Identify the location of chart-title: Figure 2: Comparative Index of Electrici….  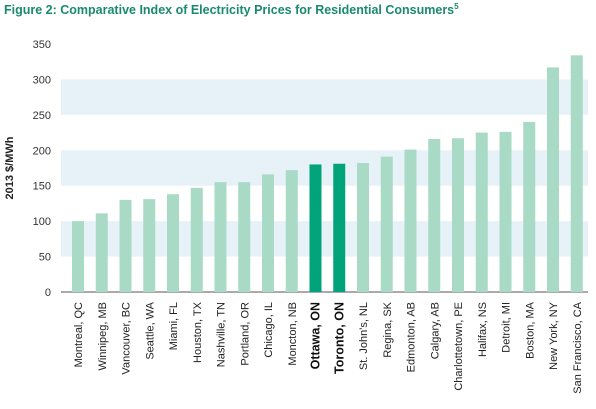
(231, 10).